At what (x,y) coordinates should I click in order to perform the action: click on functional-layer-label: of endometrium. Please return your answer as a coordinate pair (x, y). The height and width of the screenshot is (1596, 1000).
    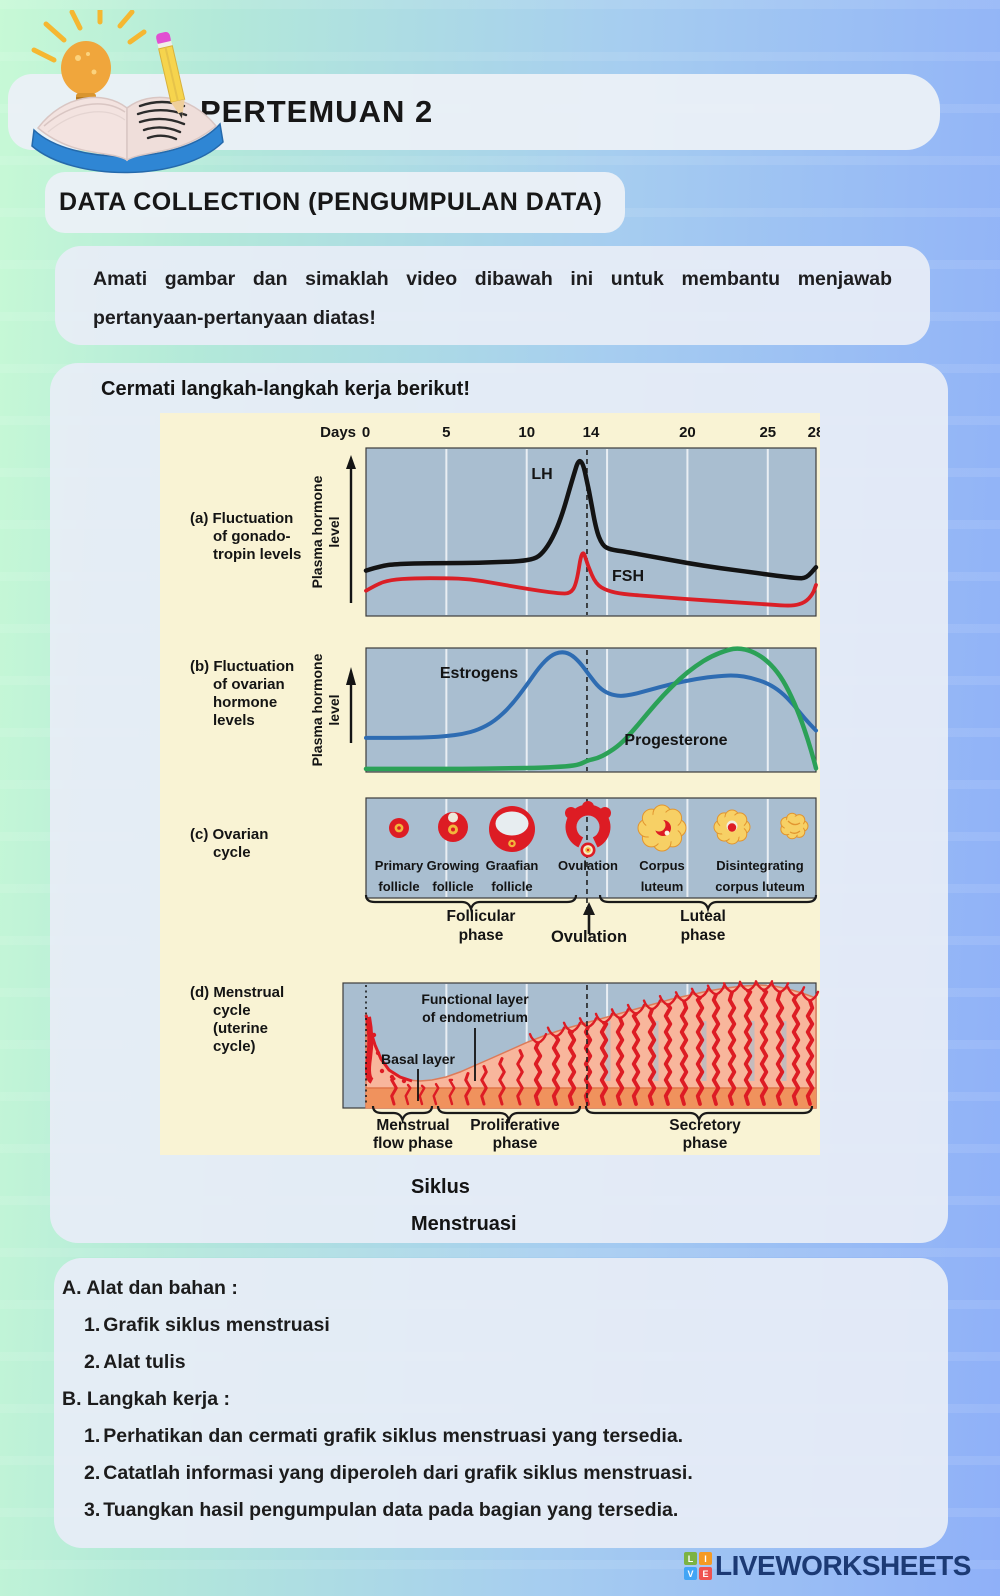
    Looking at the image, I should click on (475, 1017).